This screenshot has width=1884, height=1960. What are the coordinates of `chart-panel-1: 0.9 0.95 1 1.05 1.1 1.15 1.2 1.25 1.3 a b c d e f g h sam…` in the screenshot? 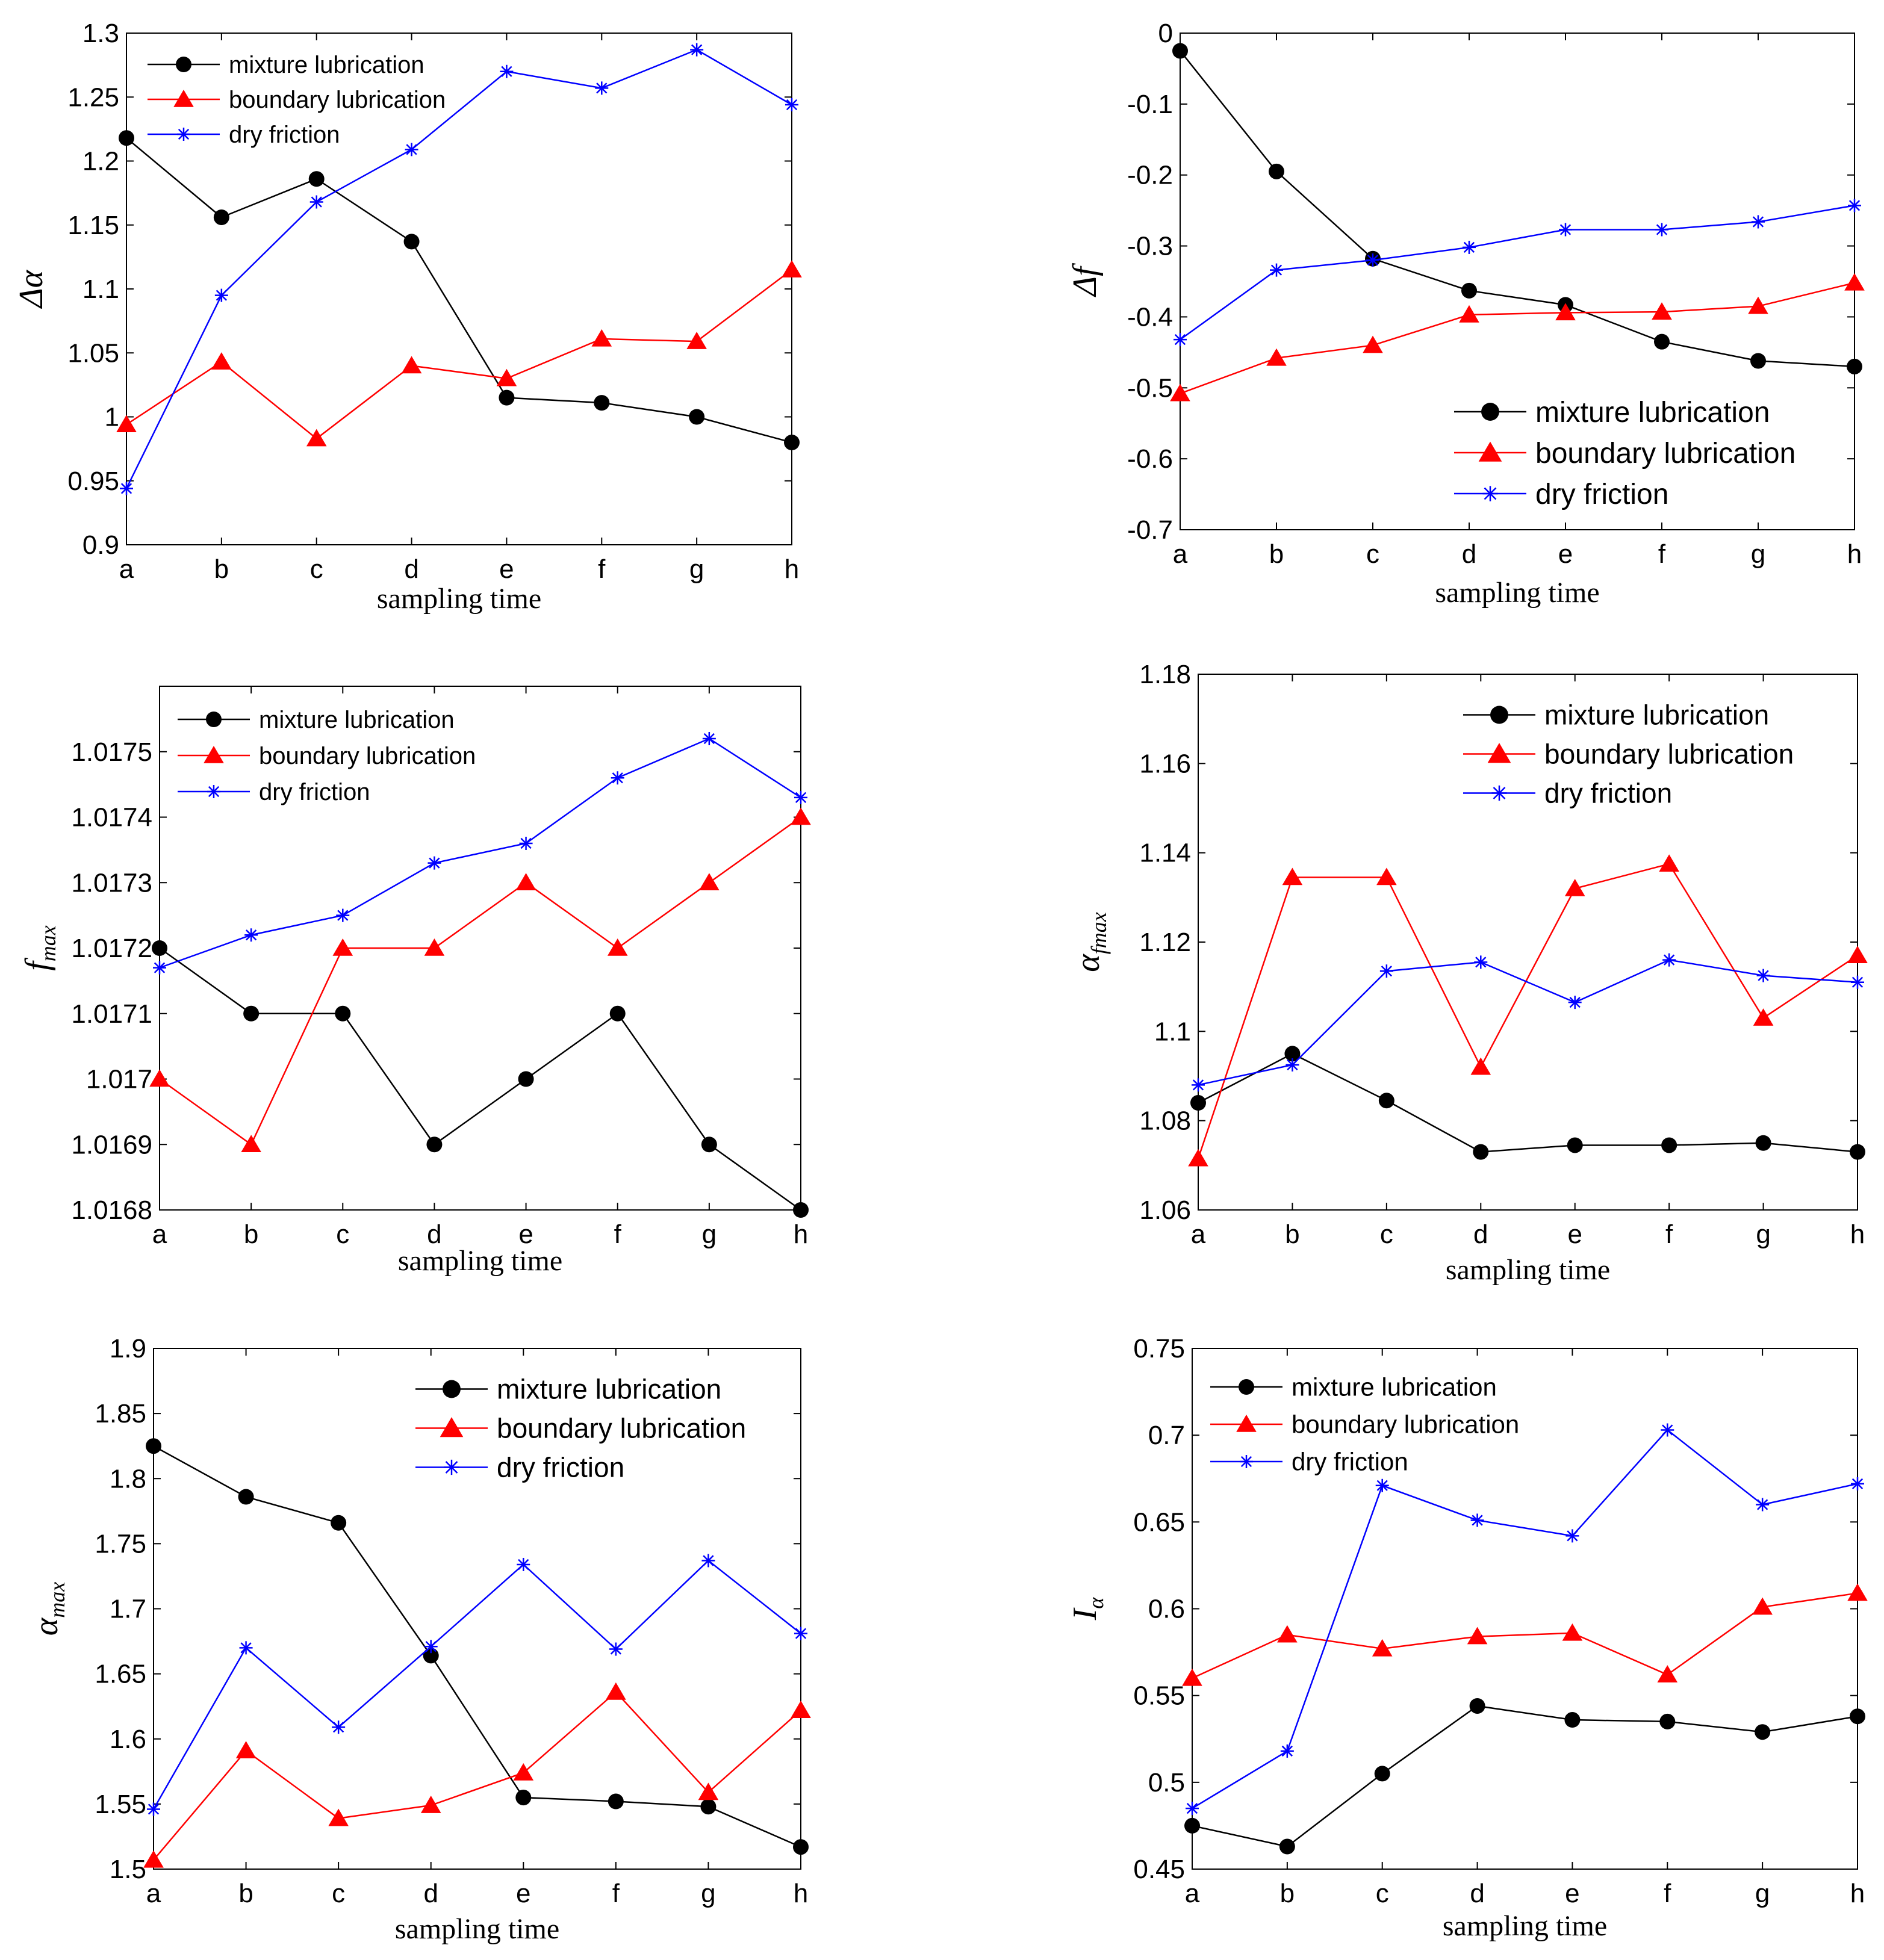 It's located at (407, 317).